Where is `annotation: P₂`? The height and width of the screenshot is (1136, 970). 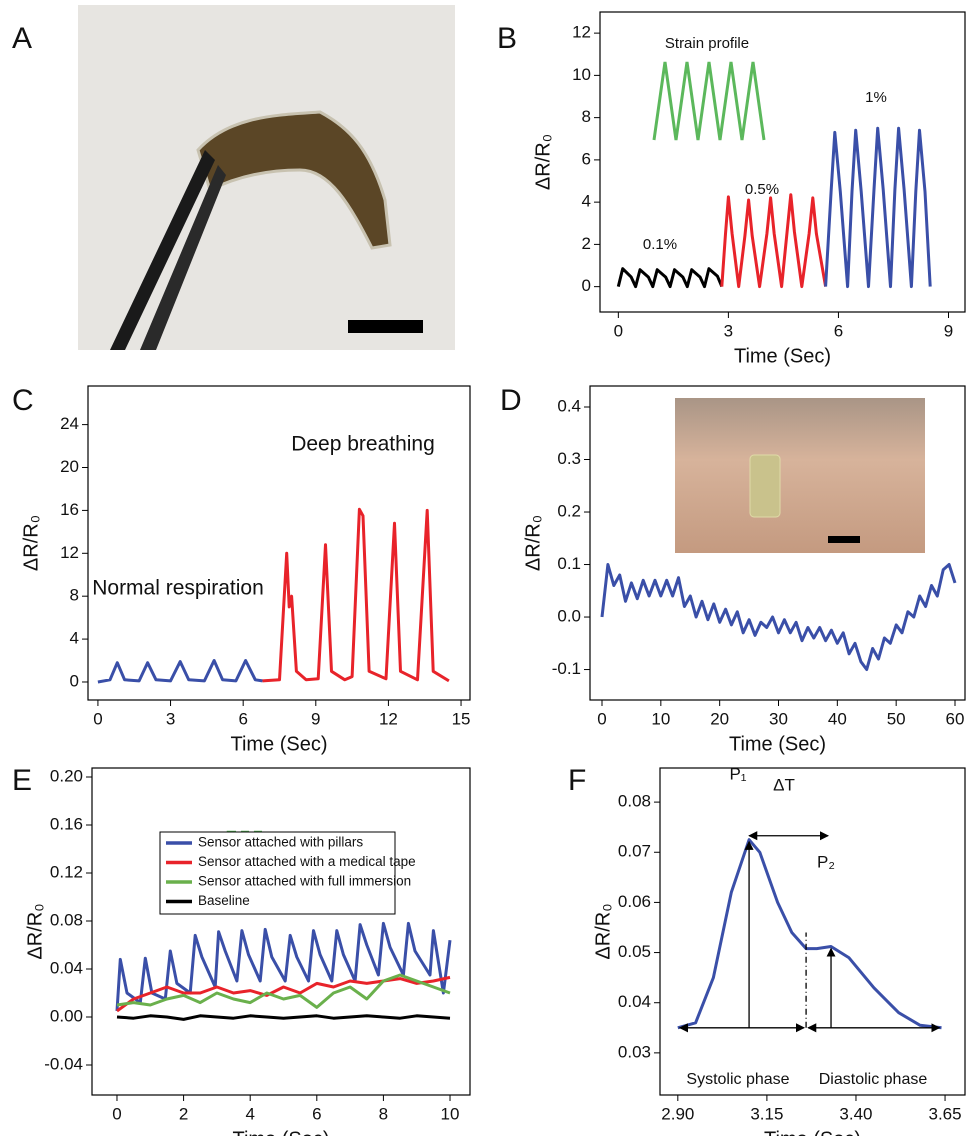
annotation: P₂ is located at coordinates (826, 861).